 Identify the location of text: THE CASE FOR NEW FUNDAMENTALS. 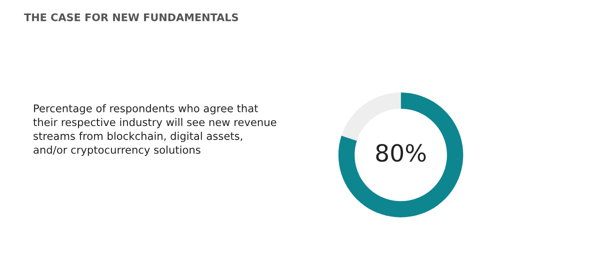
(131, 17).